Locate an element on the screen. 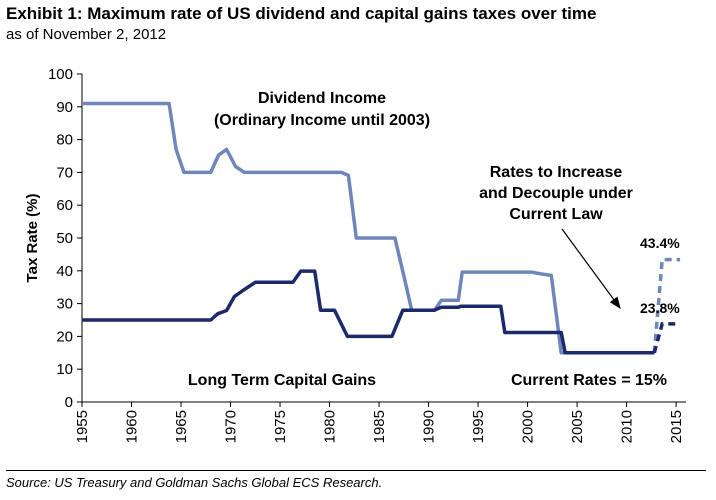  capital-gains-series-line is located at coordinates (368, 312).